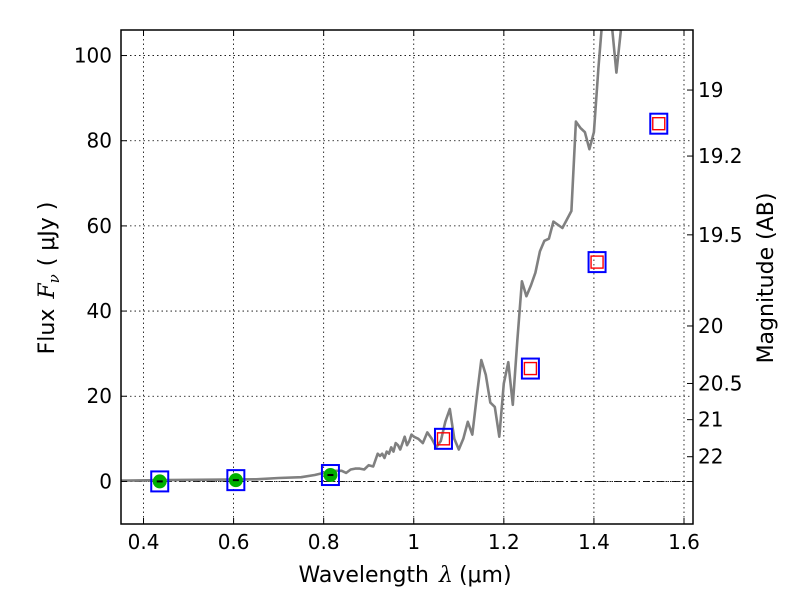 This screenshot has width=800, height=600. What do you see at coordinates (324, 542) in the screenshot?
I see `x-tick-label: 0.8` at bounding box center [324, 542].